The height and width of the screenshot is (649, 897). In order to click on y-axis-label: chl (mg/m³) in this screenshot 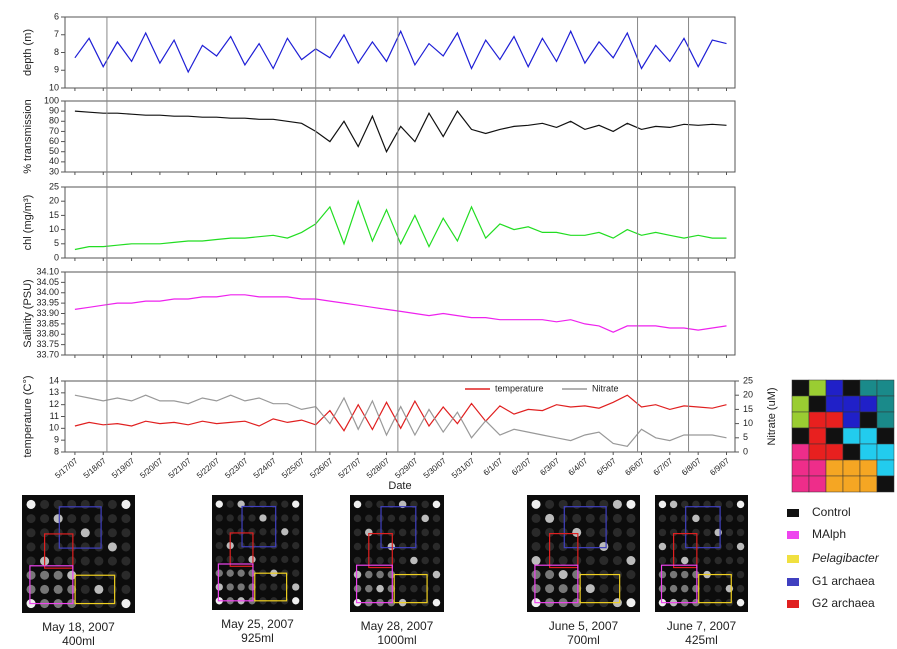, I will do `click(28, 223)`.